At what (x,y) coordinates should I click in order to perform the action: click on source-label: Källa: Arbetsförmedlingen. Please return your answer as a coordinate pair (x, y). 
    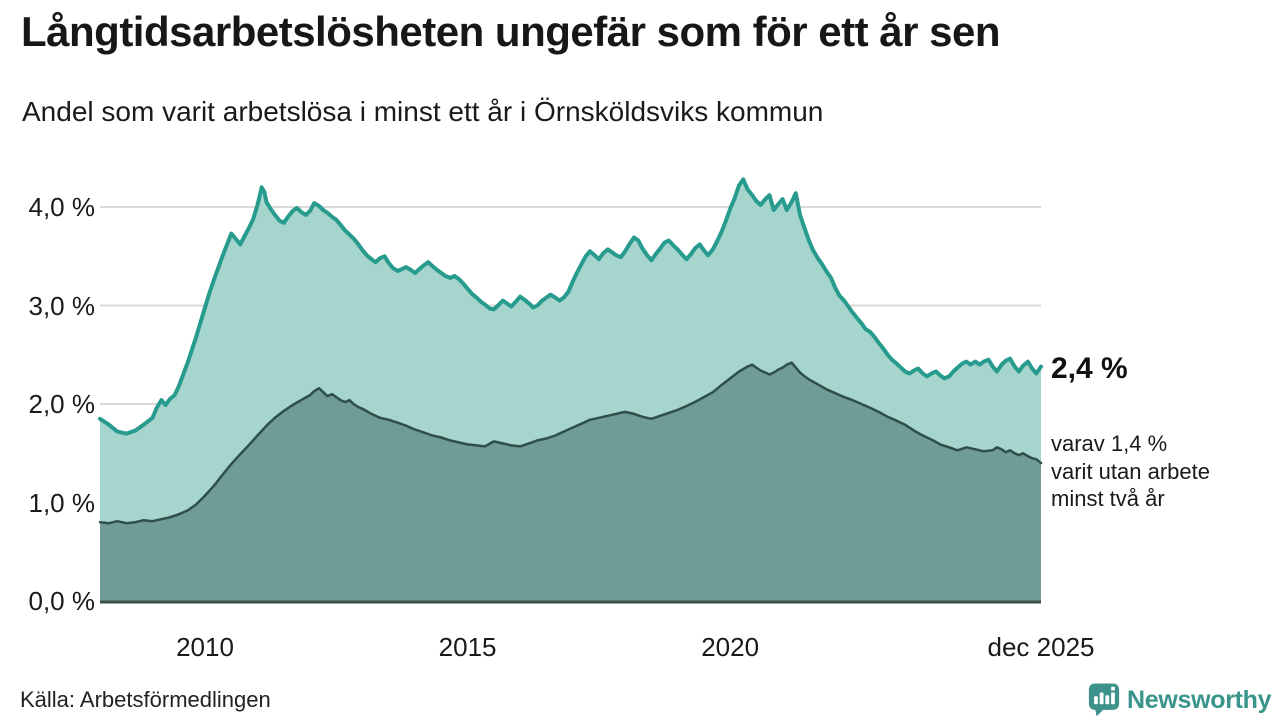
    Looking at the image, I should click on (145, 699).